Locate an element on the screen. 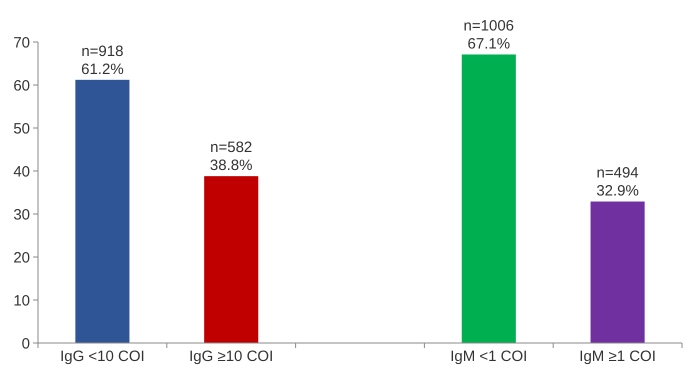  y-tick-label: 70 is located at coordinates (21, 43).